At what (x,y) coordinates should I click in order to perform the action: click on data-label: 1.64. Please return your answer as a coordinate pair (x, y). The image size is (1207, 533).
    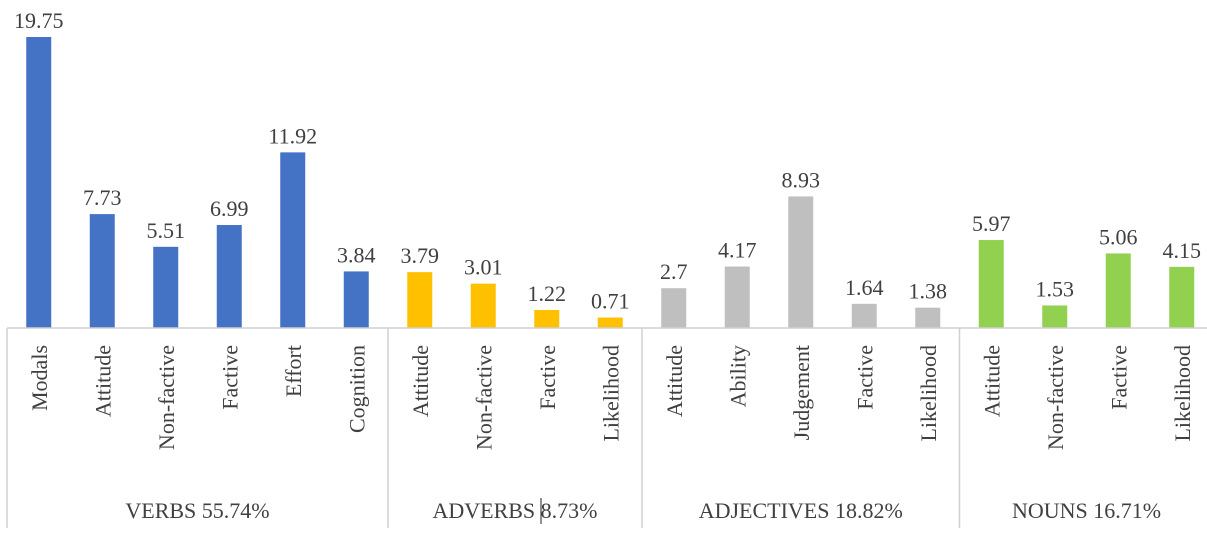
    Looking at the image, I should click on (864, 287).